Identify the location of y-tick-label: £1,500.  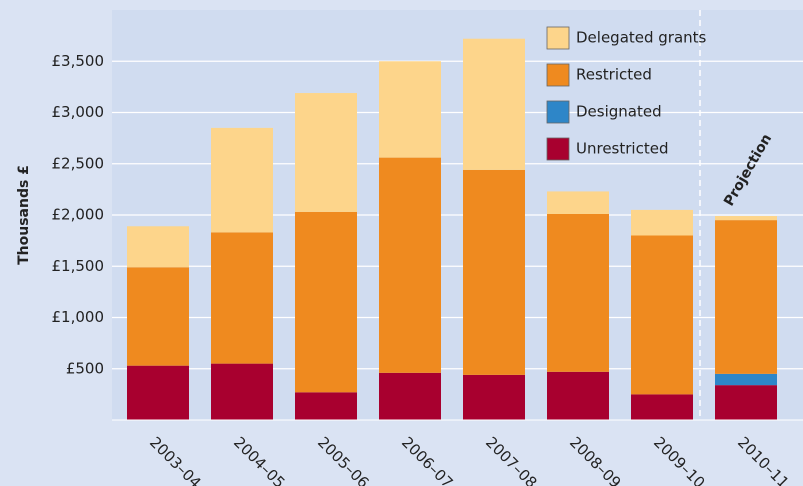
(78, 266).